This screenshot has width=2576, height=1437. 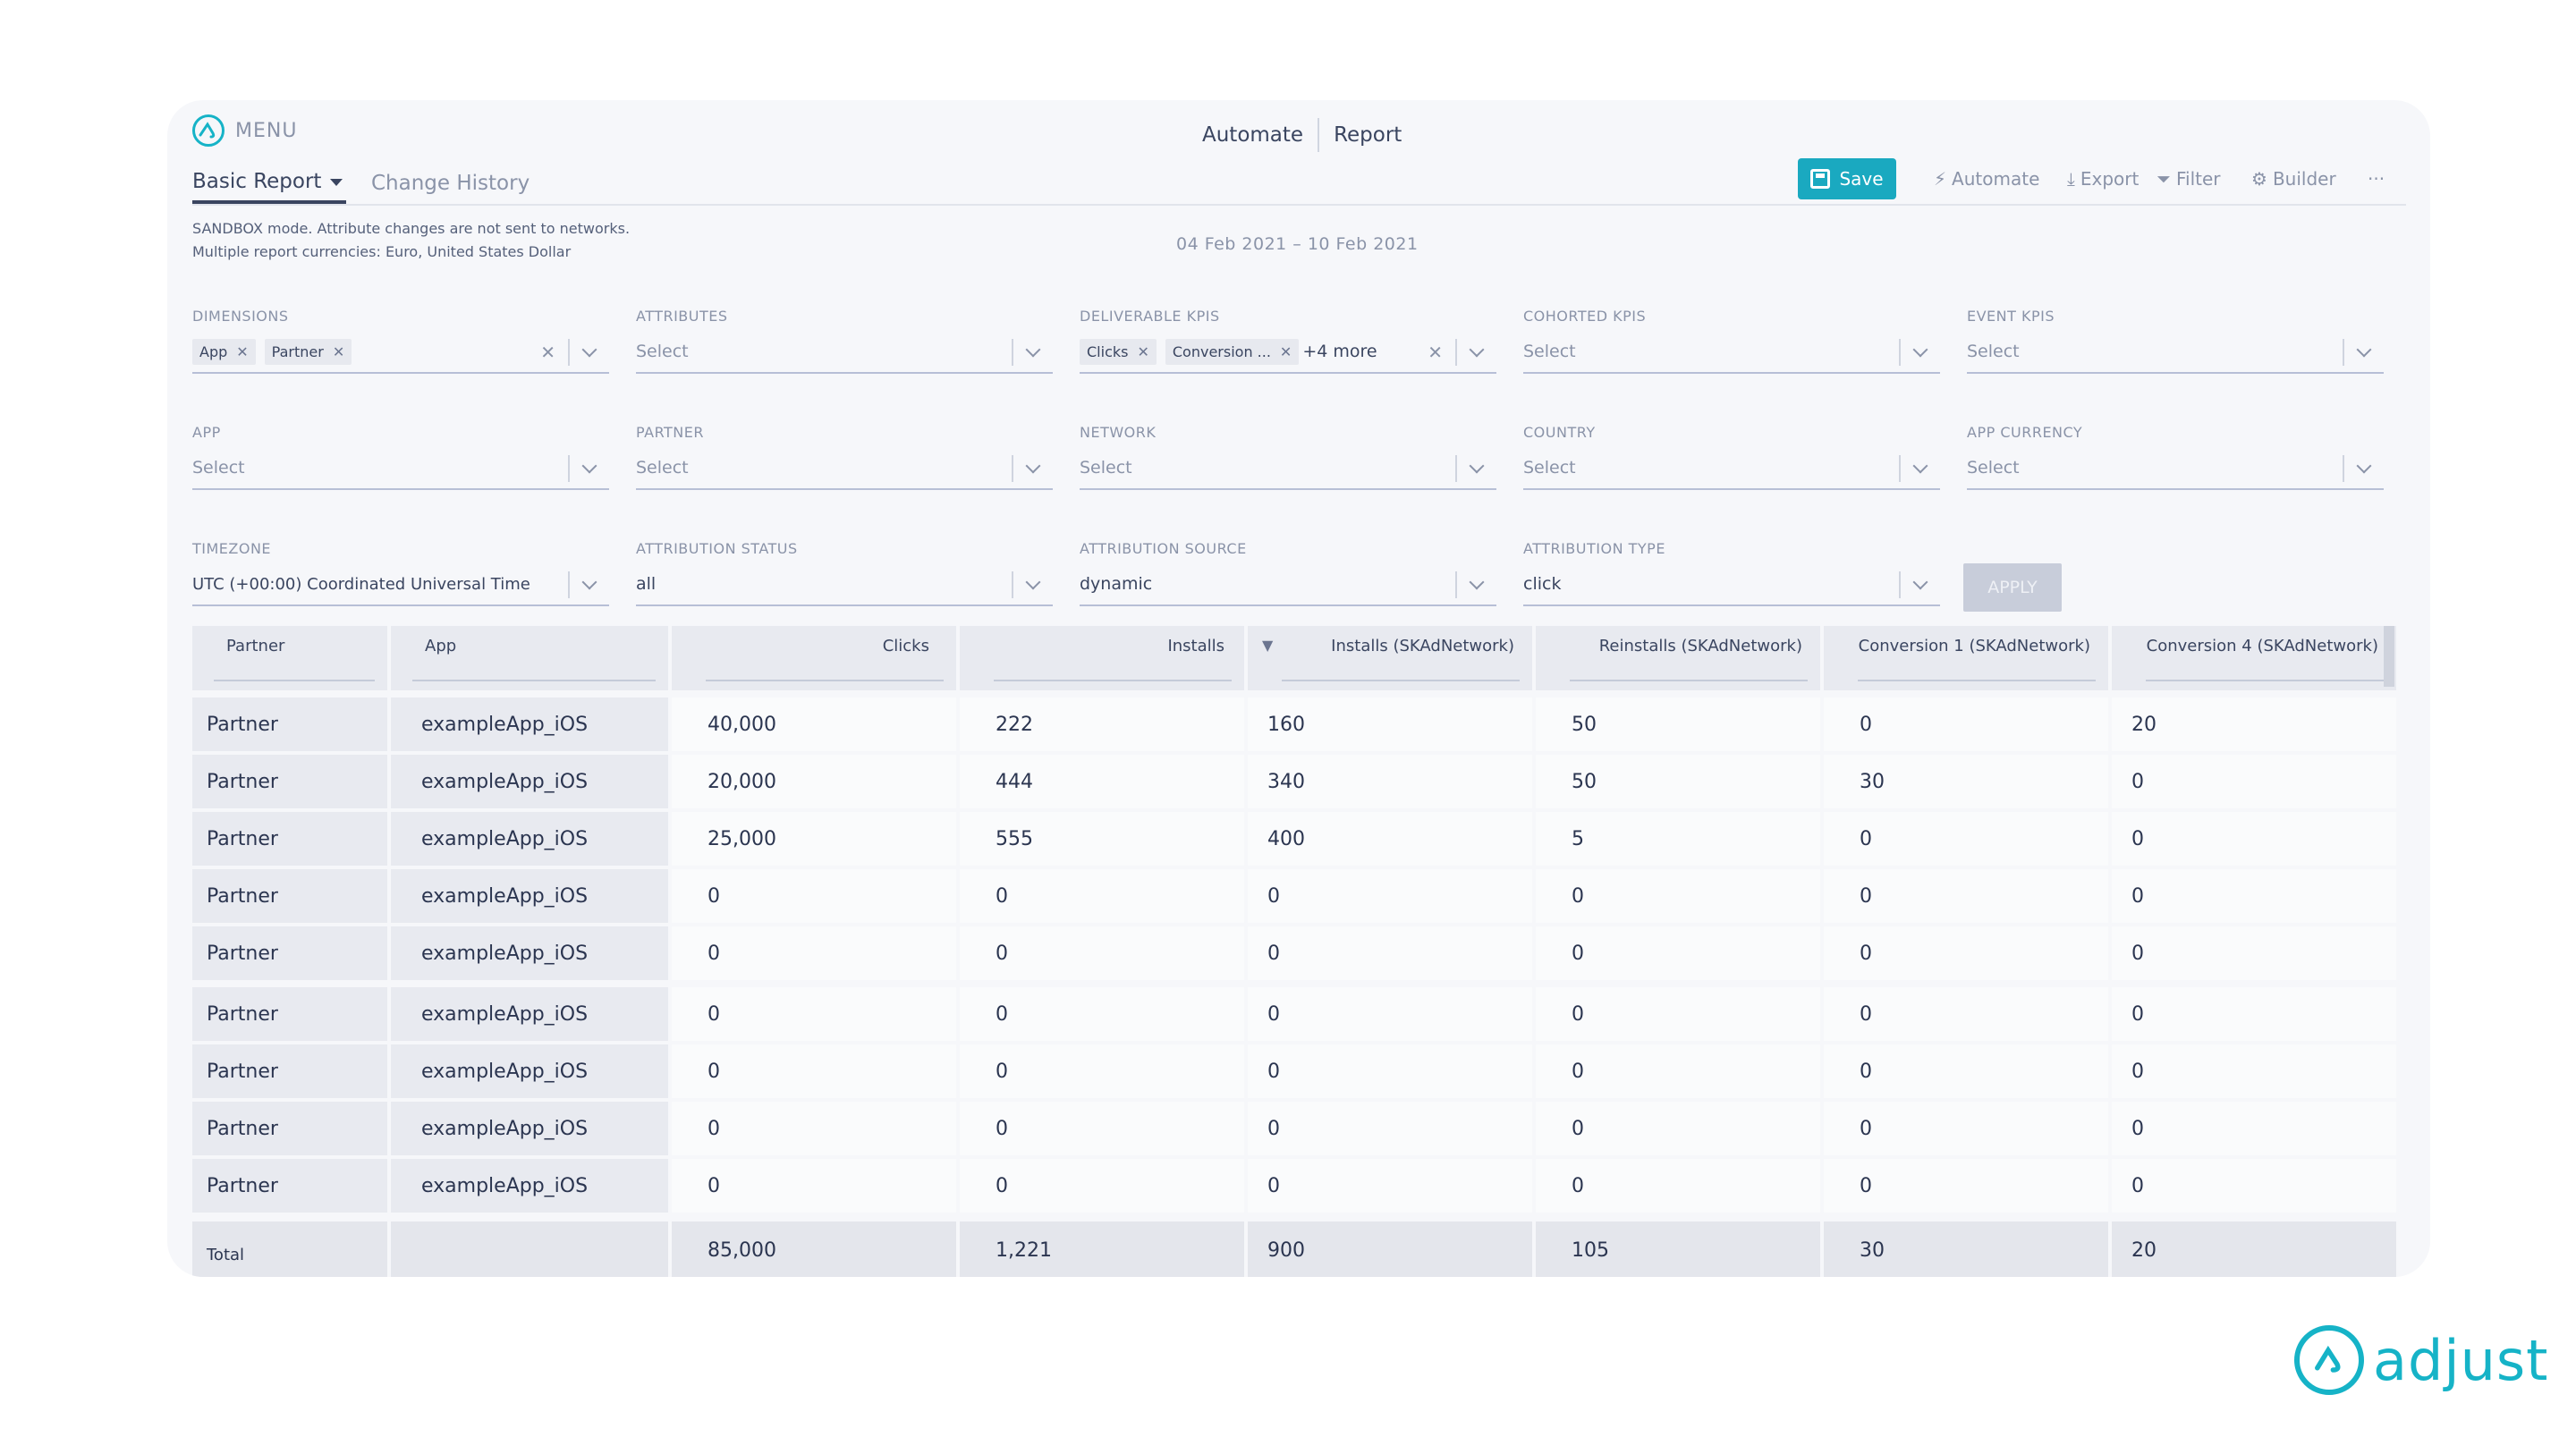 What do you see at coordinates (2329, 1360) in the screenshot?
I see `adjust-brand-icon` at bounding box center [2329, 1360].